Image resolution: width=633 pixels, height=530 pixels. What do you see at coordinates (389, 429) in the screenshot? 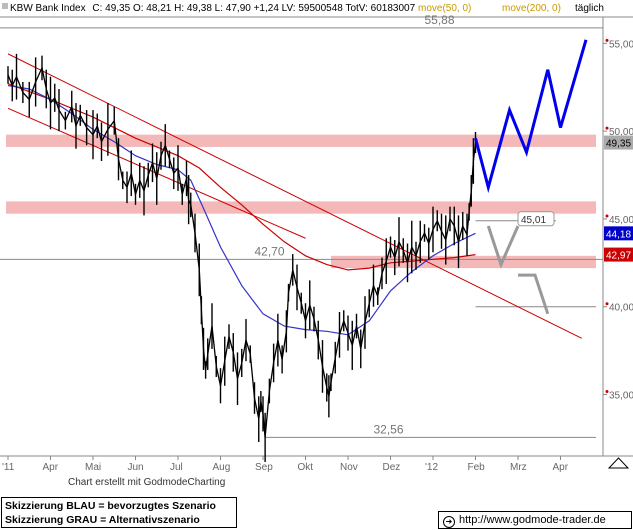
I see `line-value-label: 32,56` at bounding box center [389, 429].